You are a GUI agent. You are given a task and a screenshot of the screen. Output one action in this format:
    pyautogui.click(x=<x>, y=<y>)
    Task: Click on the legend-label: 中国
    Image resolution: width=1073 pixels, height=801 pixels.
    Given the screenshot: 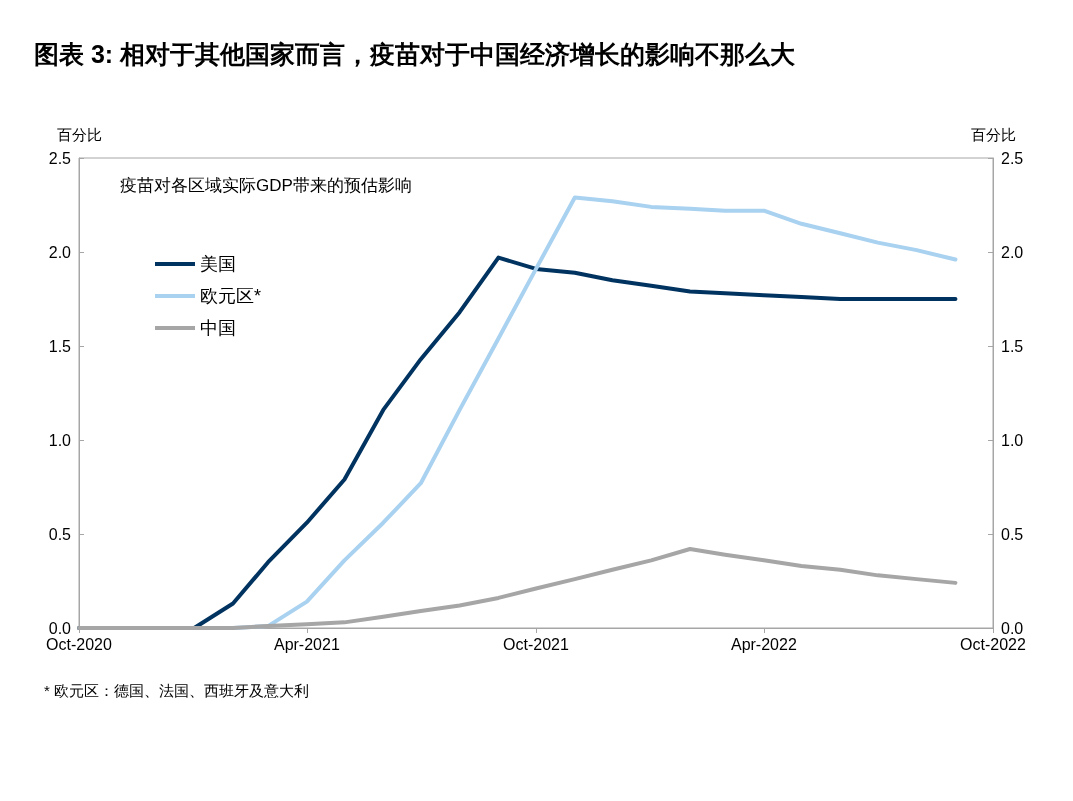 What is the action you would take?
    pyautogui.click(x=218, y=328)
    